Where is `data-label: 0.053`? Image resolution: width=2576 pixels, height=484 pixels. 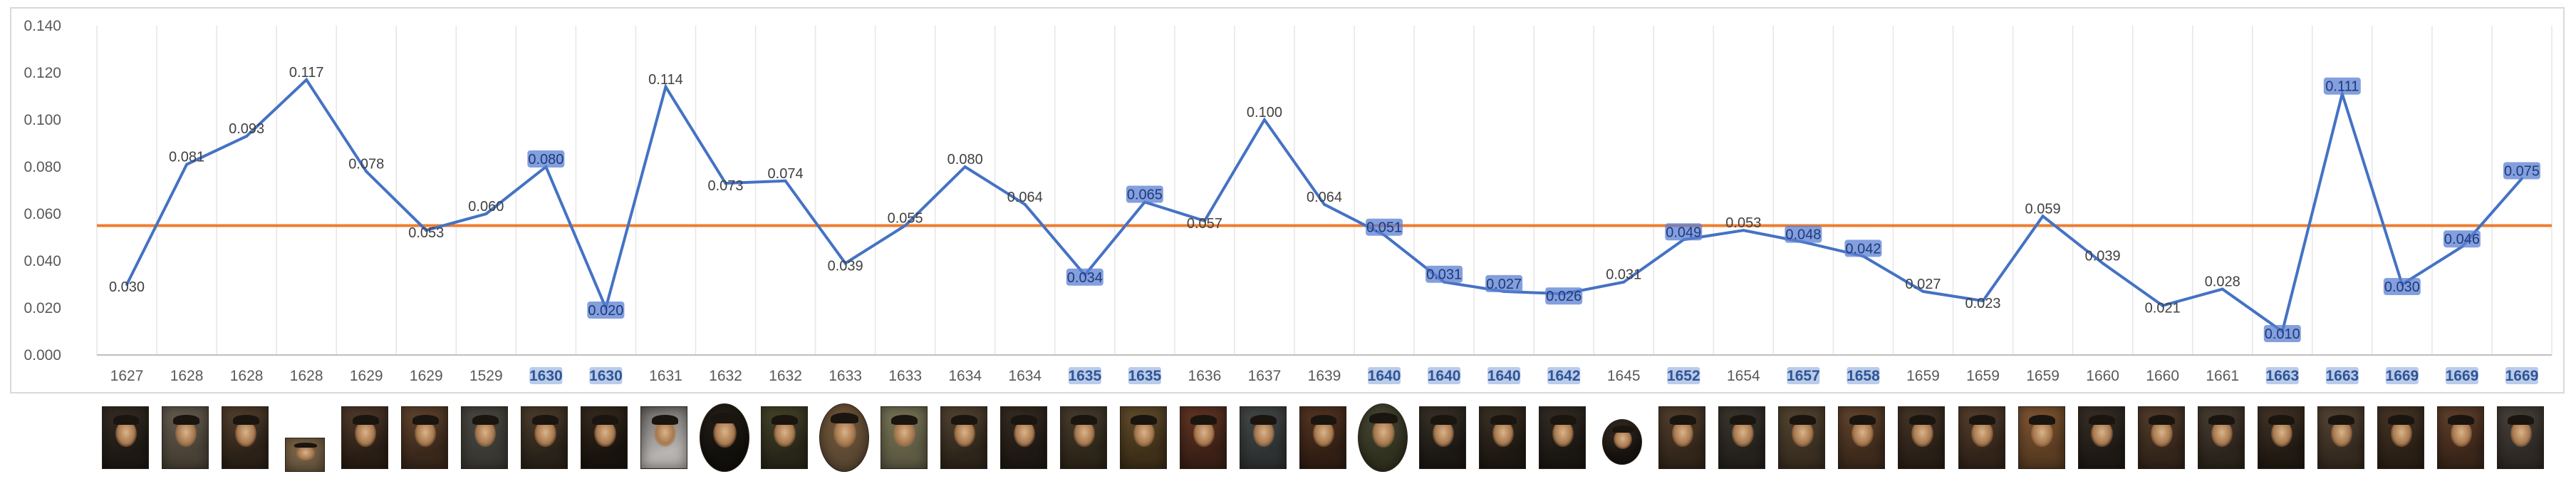 data-label: 0.053 is located at coordinates (426, 233).